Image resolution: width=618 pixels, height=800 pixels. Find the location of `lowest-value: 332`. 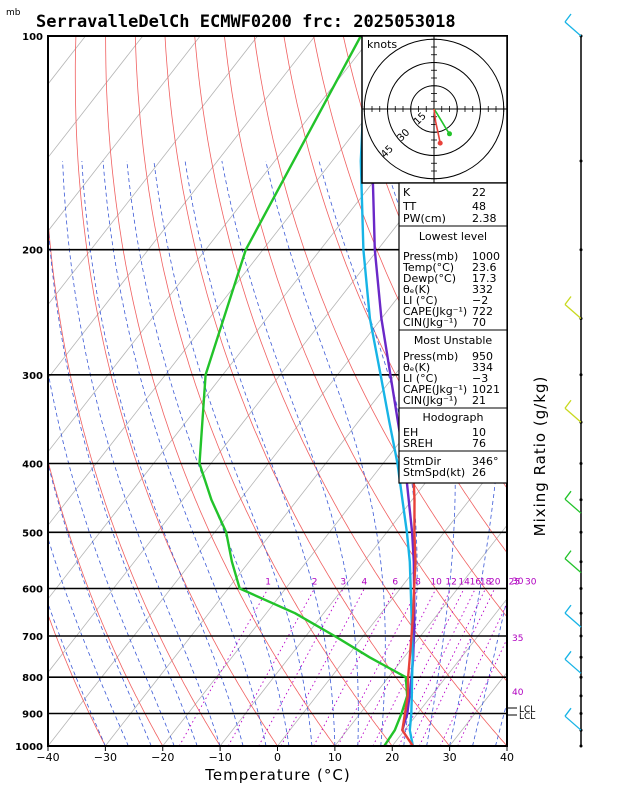

lowest-value: 332 is located at coordinates (482, 289).